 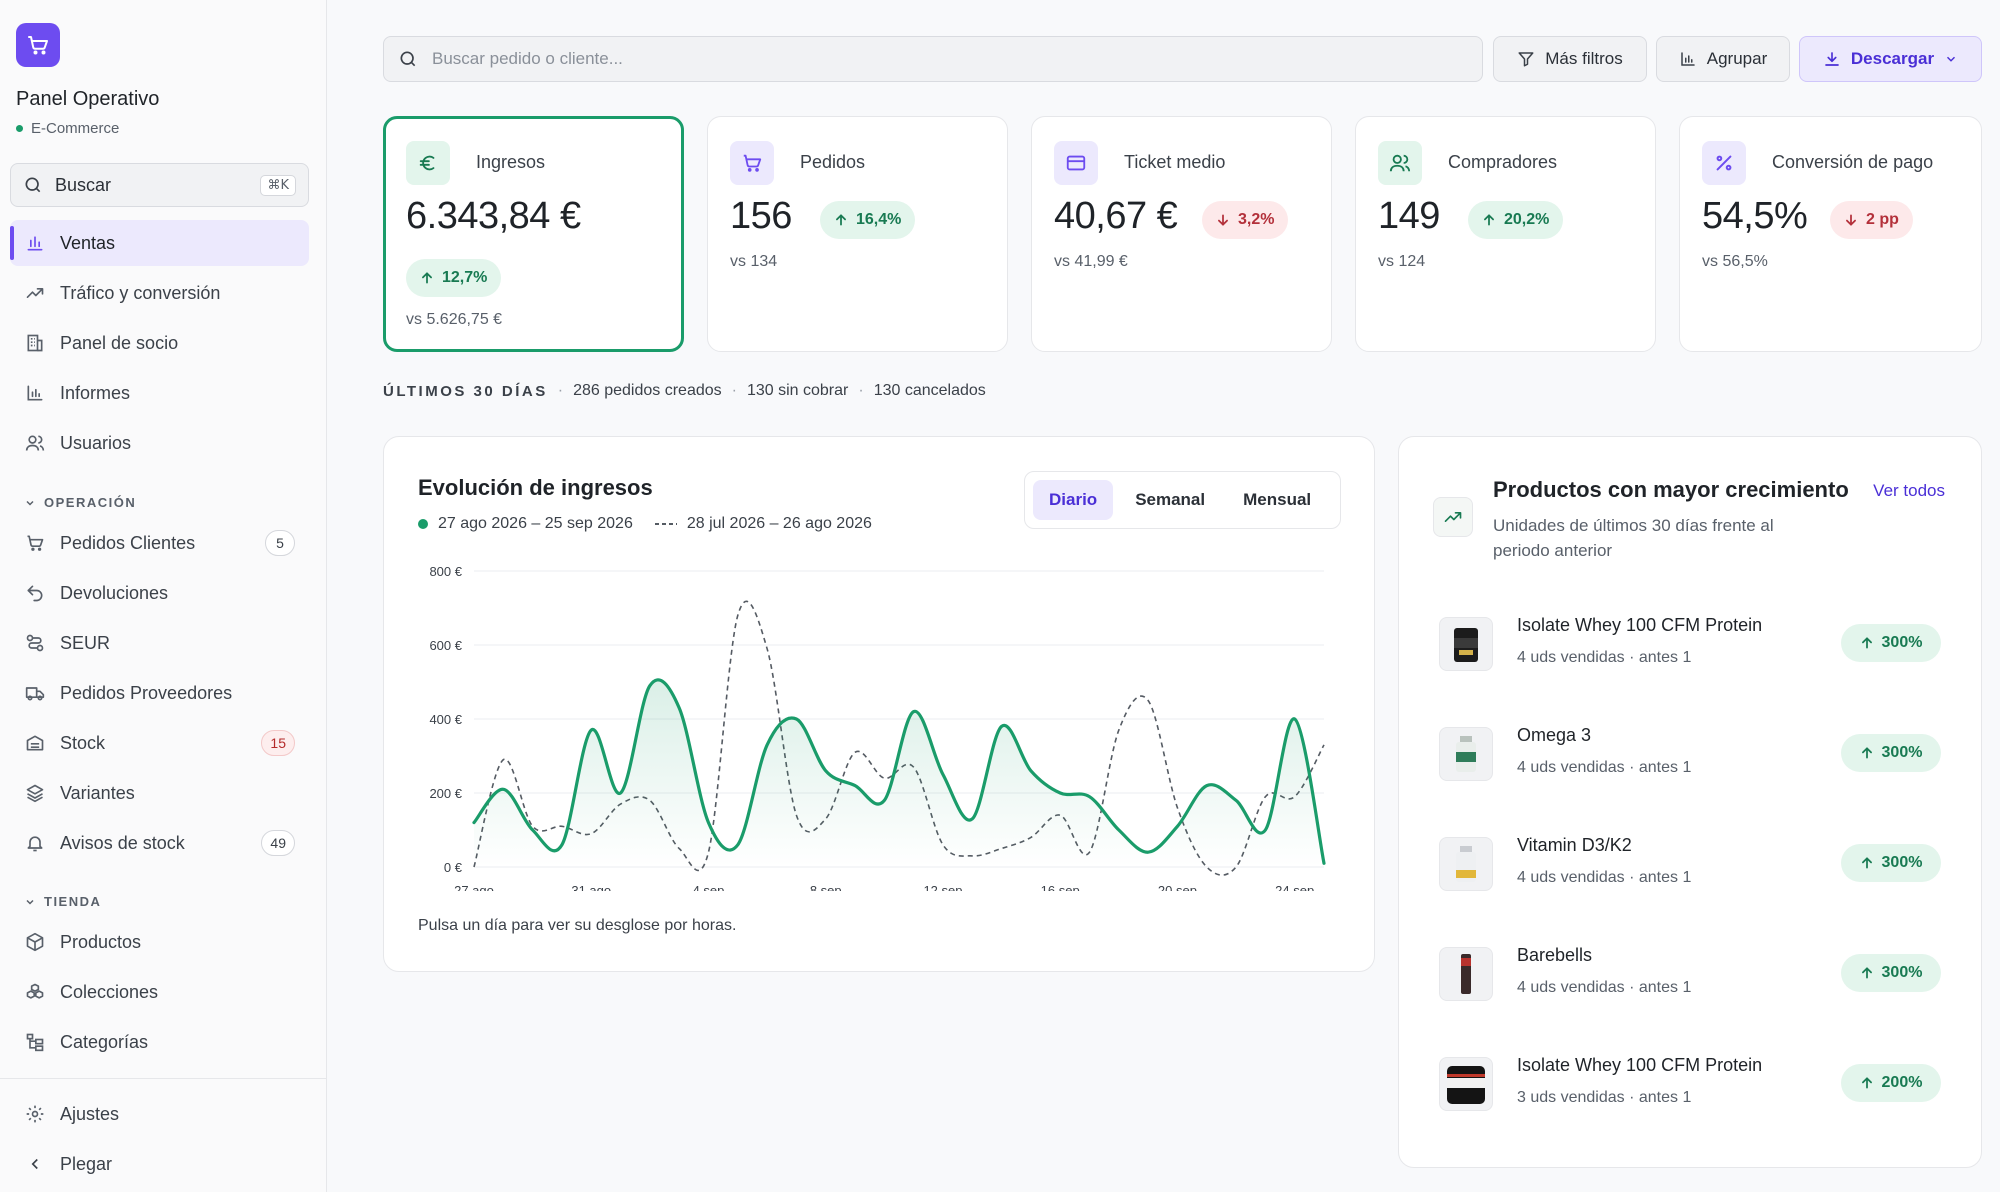 I want to click on sidebar-item-avisos-stock: Avisos de stock 49, so click(x=159, y=843).